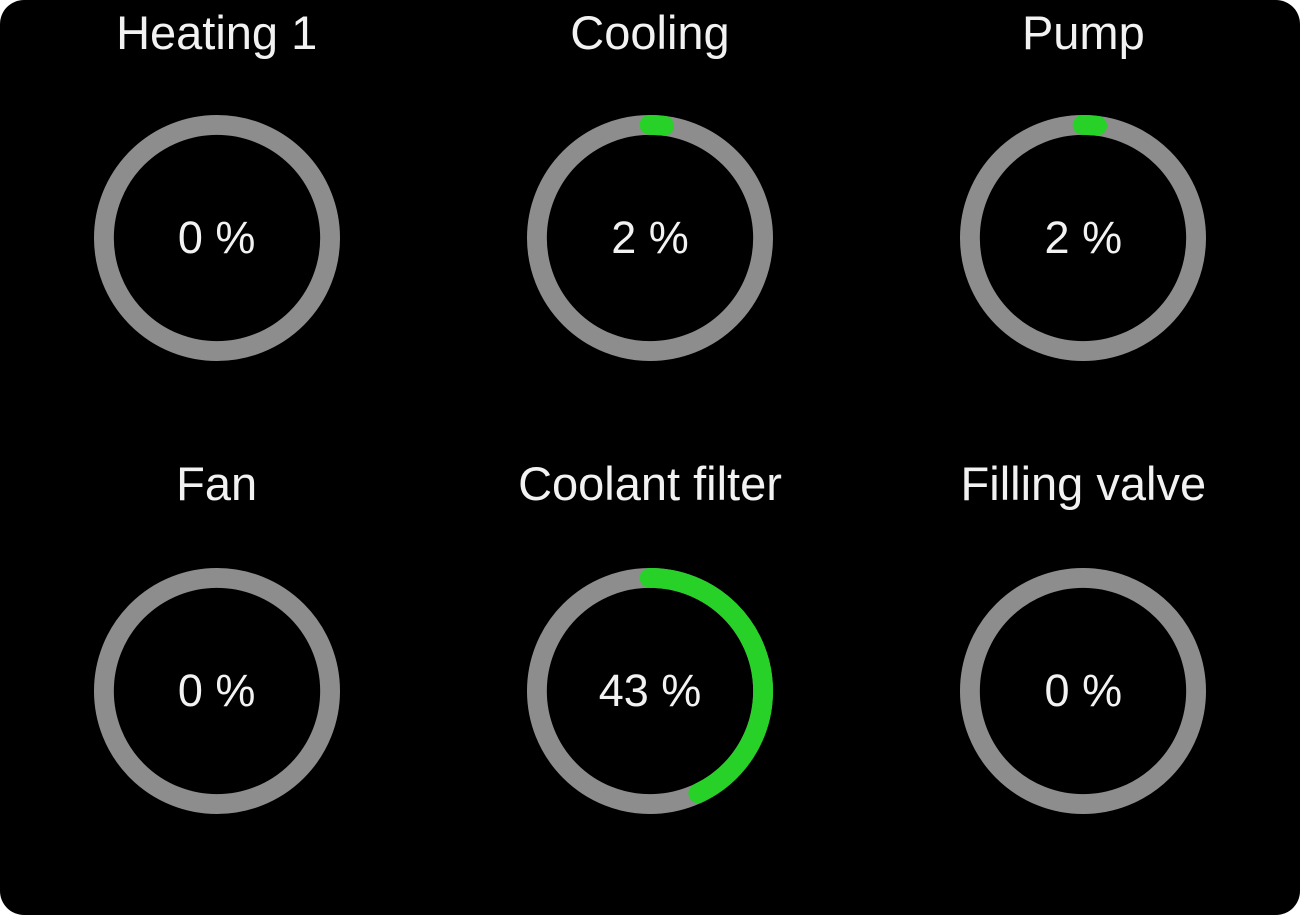  I want to click on gauge-value: 43 %, so click(650, 690).